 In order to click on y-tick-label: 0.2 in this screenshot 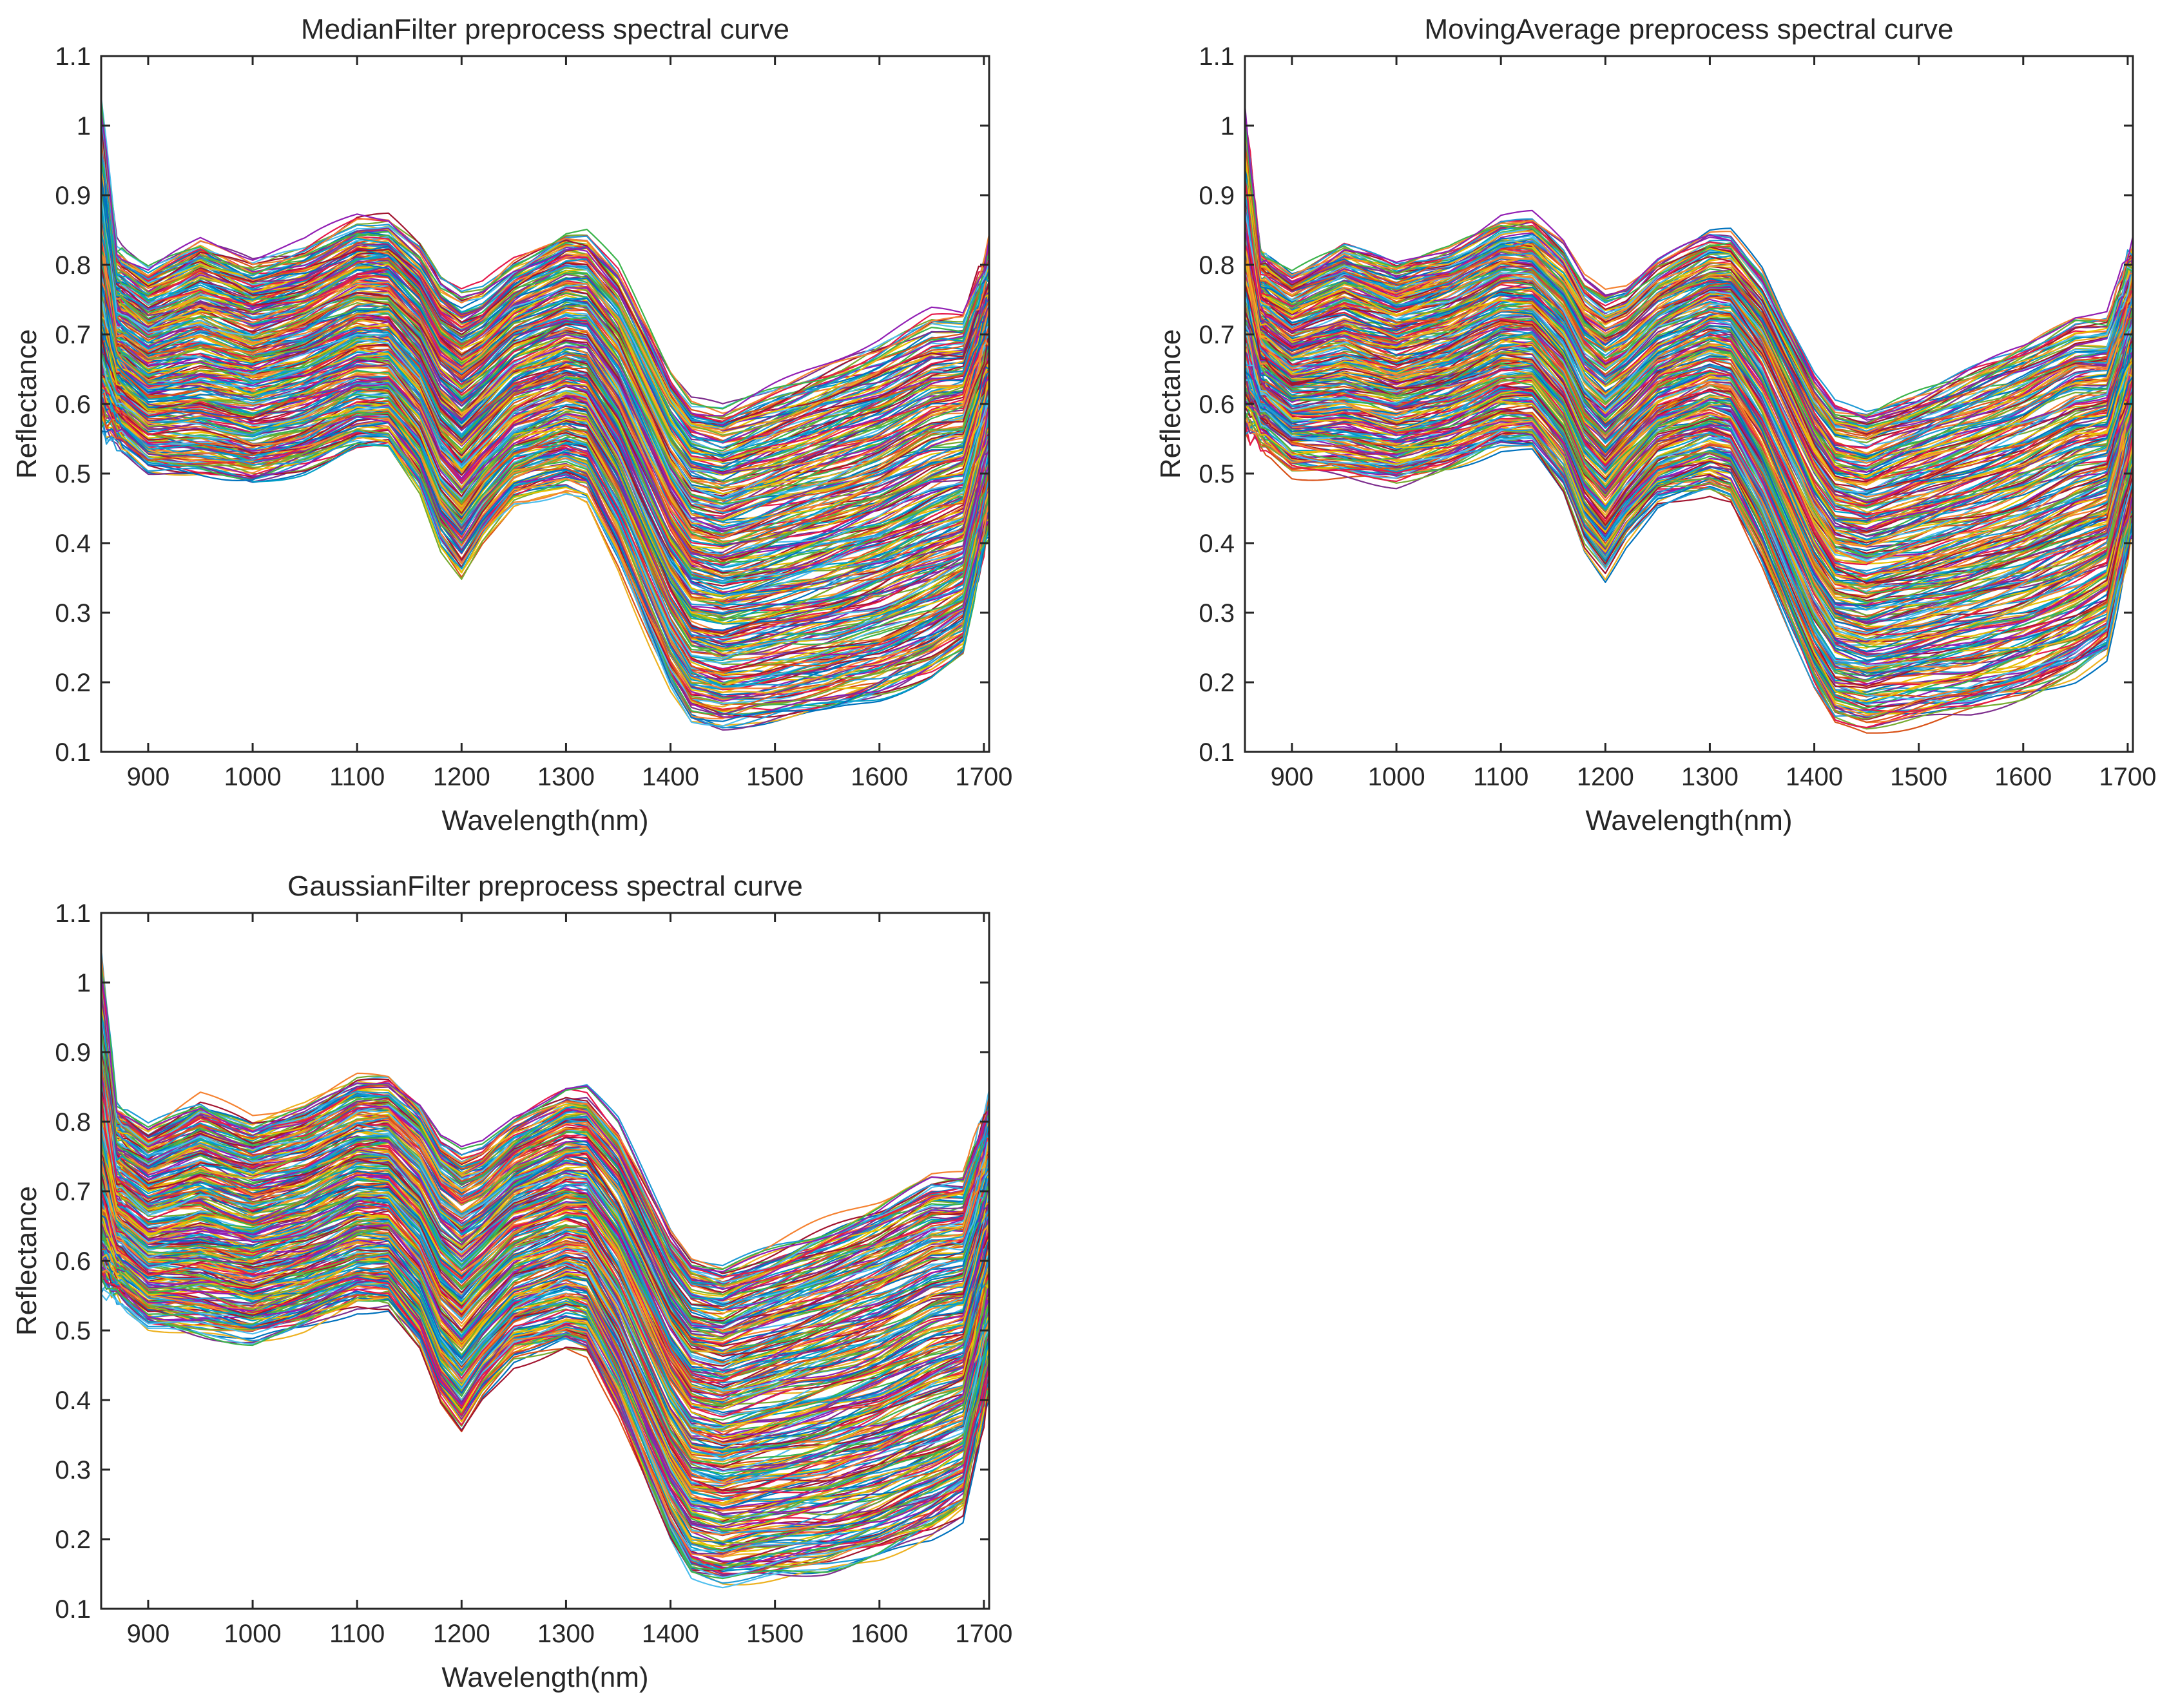, I will do `click(73, 683)`.